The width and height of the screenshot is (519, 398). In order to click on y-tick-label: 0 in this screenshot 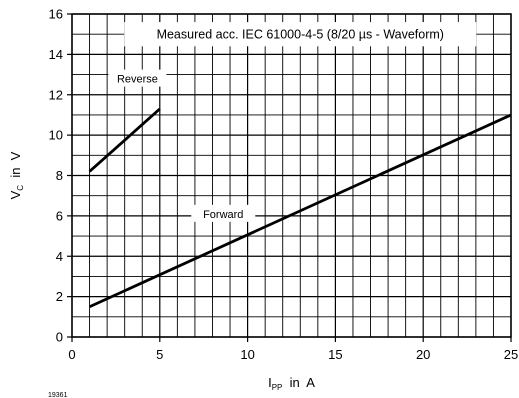, I will do `click(59, 337)`.